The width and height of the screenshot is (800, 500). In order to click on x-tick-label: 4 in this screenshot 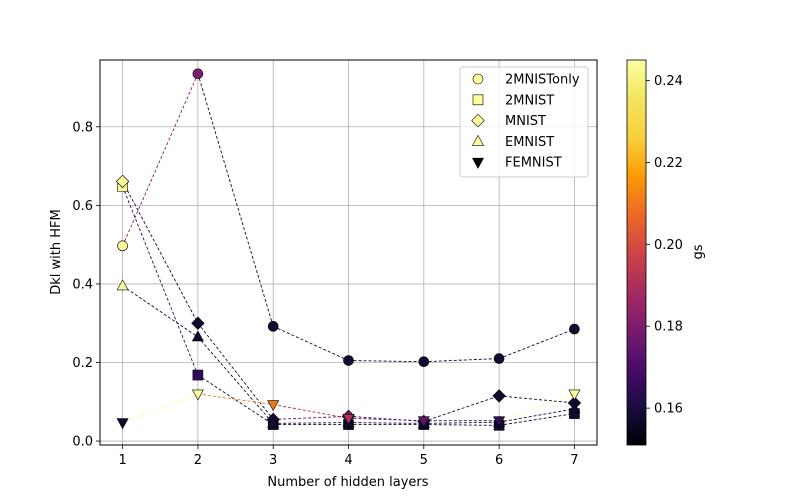, I will do `click(348, 460)`.